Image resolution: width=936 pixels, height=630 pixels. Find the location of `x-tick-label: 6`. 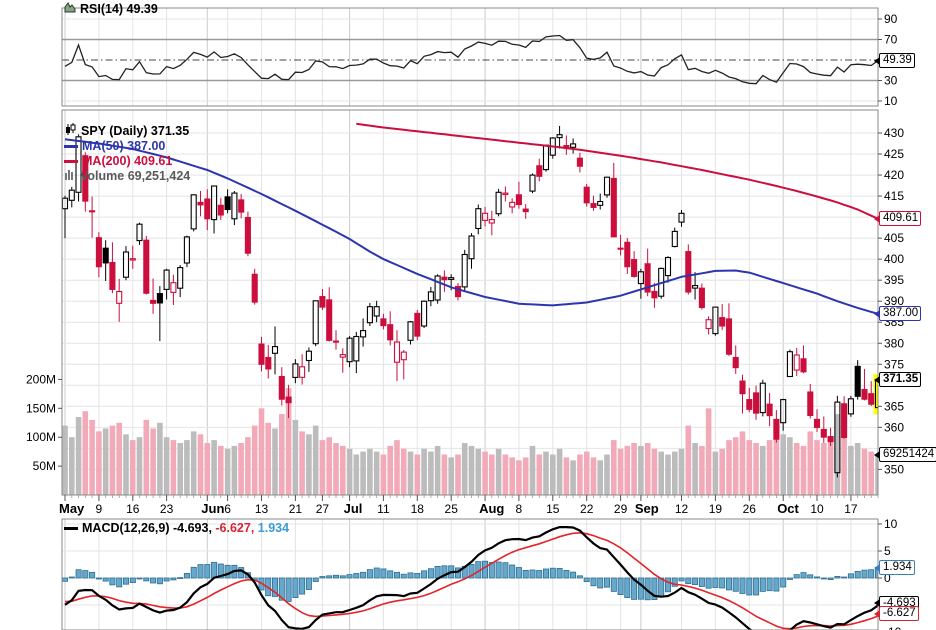

x-tick-label: 6 is located at coordinates (227, 509).